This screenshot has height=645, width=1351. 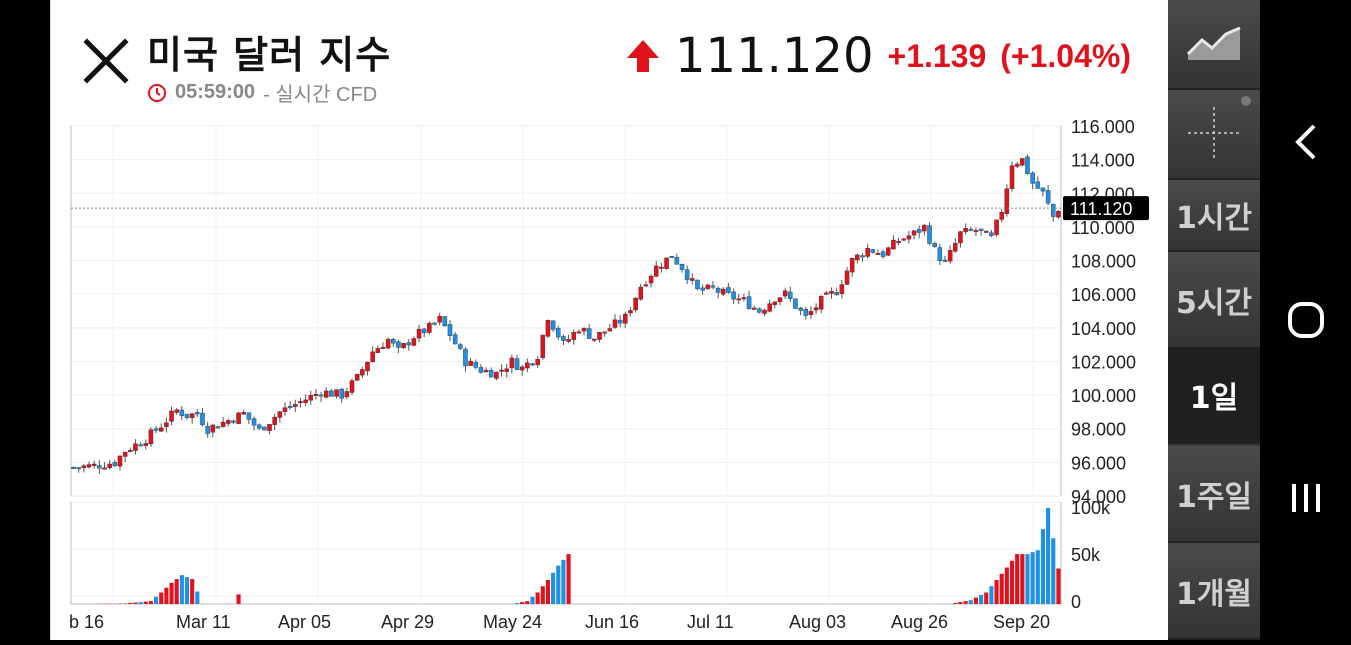 What do you see at coordinates (1214, 216) in the screenshot?
I see `timeframe-0: 1시간` at bounding box center [1214, 216].